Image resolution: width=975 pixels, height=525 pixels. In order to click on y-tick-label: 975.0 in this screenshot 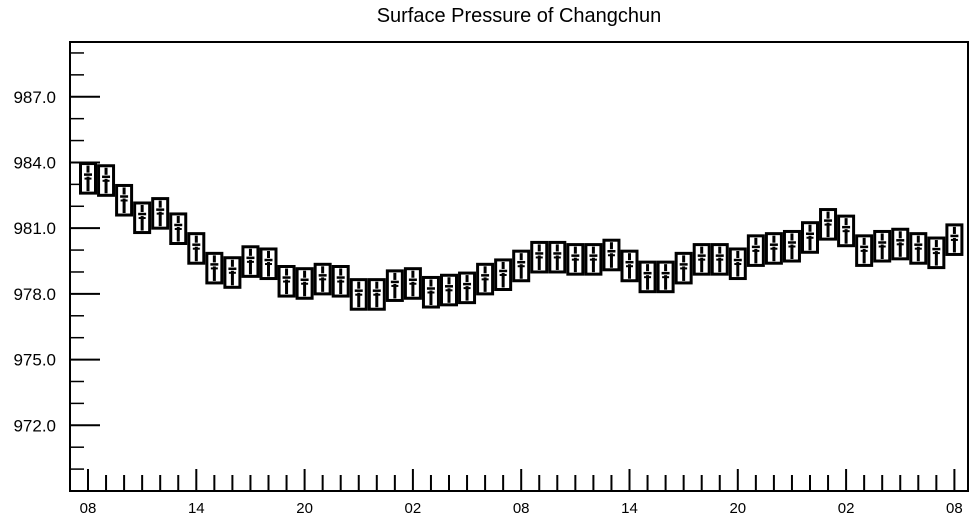, I will do `click(34, 360)`.